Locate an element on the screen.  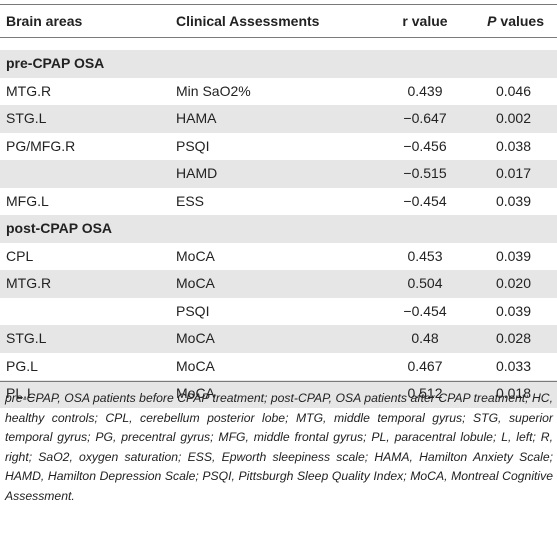
header-r-value: r value is located at coordinates (425, 21).